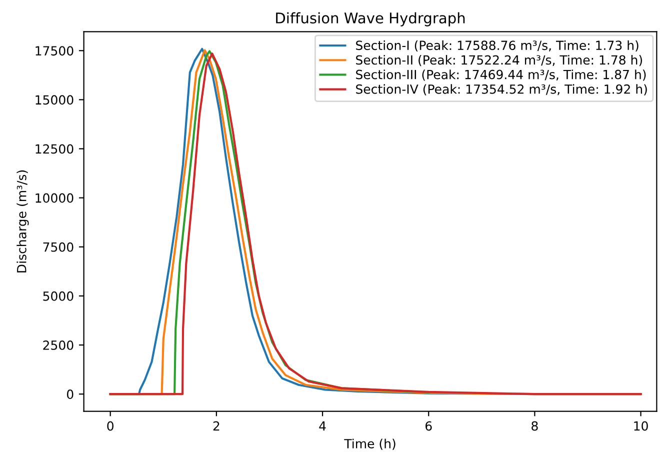 This screenshot has width=660, height=452. Describe the element at coordinates (55, 100) in the screenshot. I see `y-tick-label: 15000` at that location.